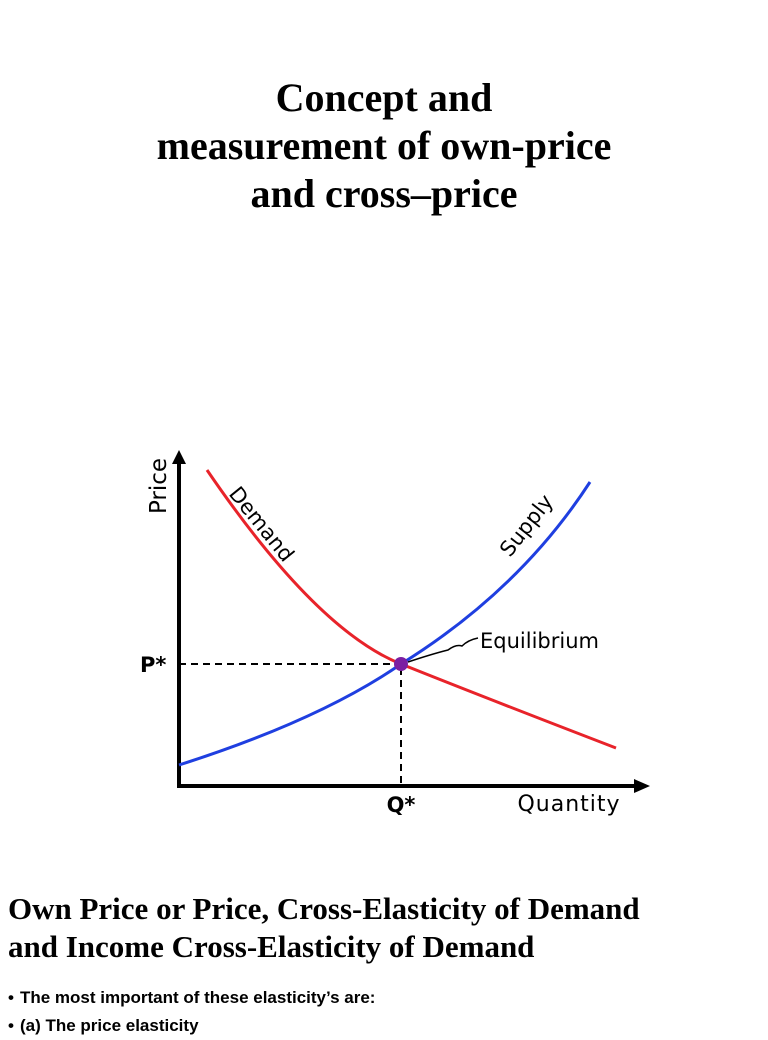 Image resolution: width=768 pixels, height=1040 pixels. I want to click on x-axis-label: Quantity, so click(568, 804).